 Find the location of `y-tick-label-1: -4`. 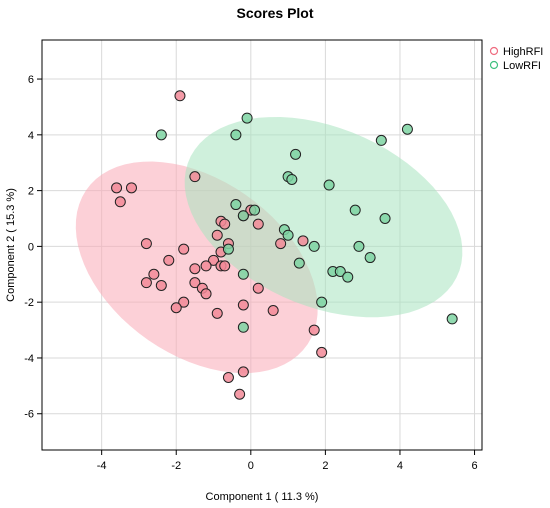

y-tick-label-1: -4 is located at coordinates (29, 359).